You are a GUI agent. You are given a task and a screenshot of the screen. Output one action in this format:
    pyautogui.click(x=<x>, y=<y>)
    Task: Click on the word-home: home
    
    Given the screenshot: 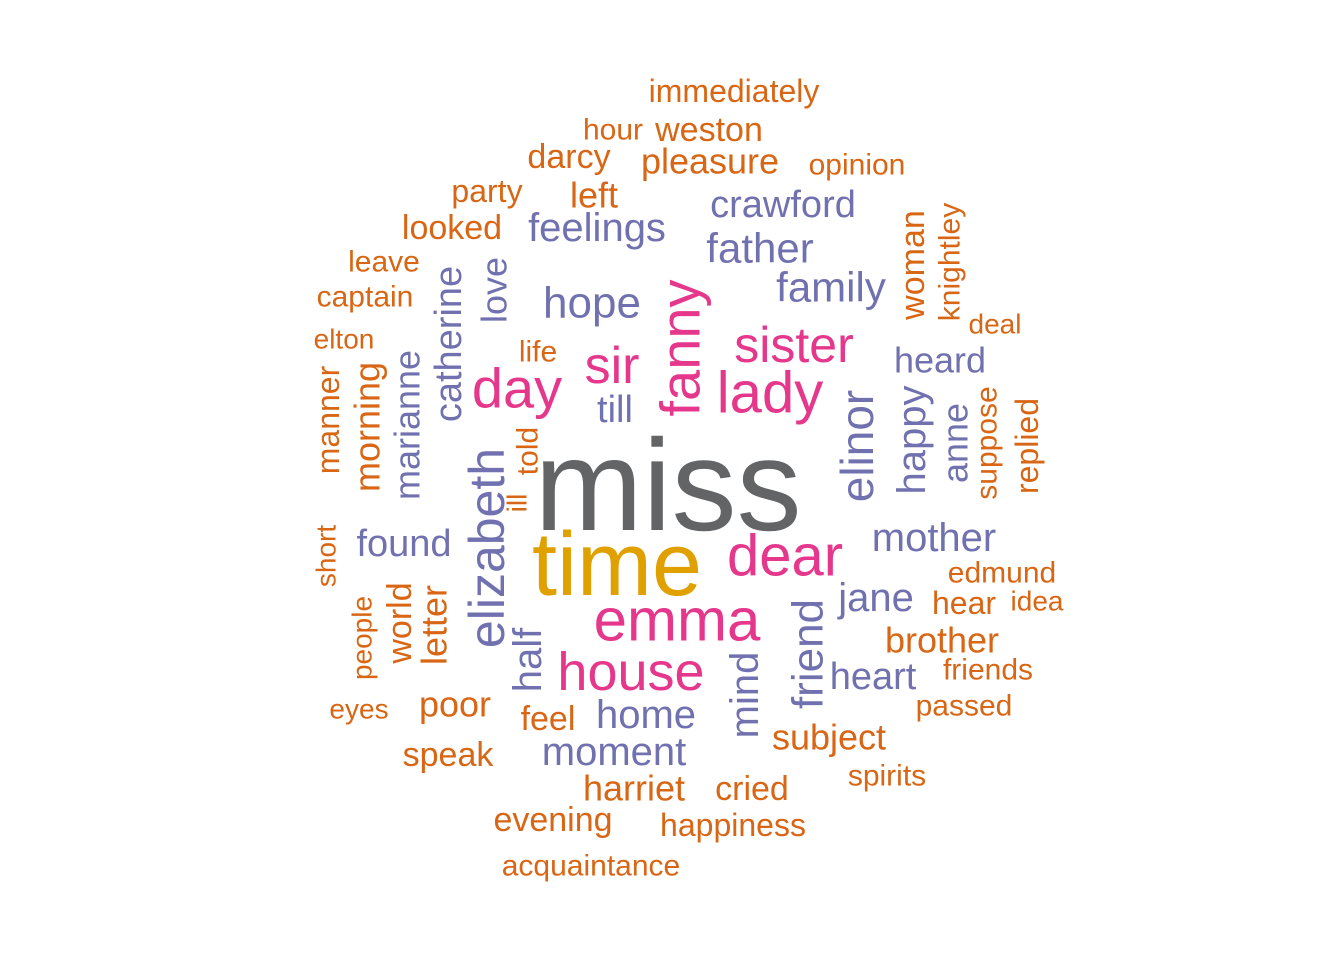 What is the action you would take?
    pyautogui.click(x=646, y=715)
    